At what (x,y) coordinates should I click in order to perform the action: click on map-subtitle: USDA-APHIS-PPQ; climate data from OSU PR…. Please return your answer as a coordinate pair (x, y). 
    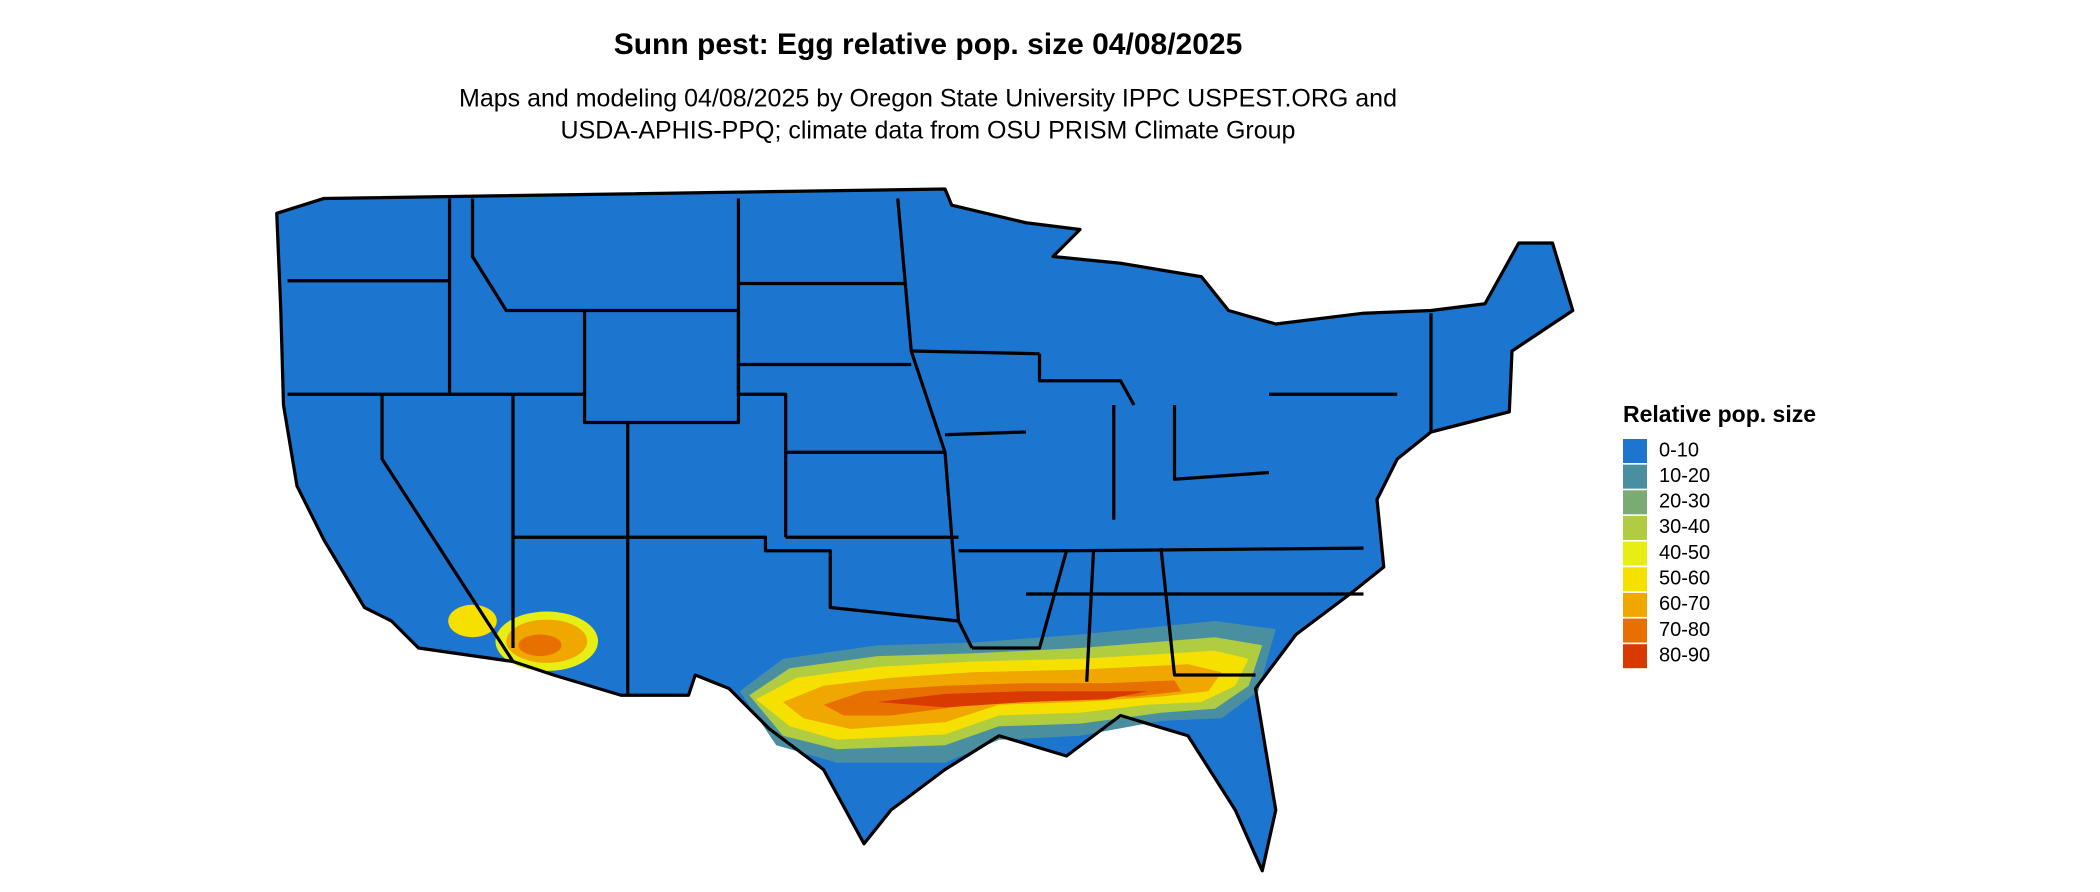
    Looking at the image, I should click on (928, 131).